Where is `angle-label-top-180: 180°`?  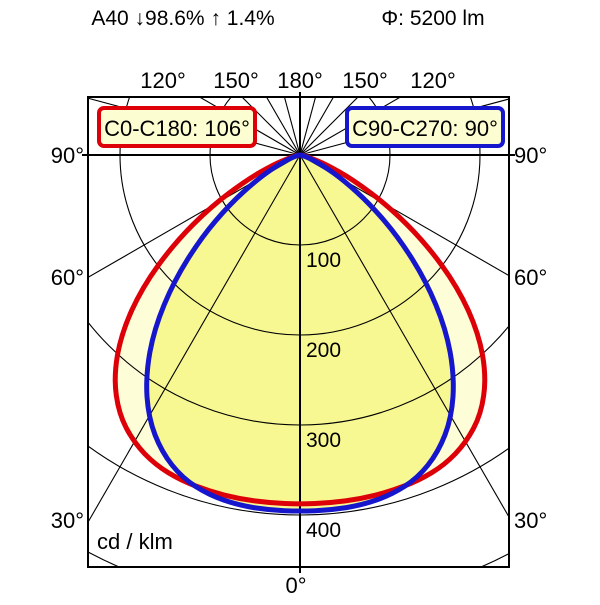 angle-label-top-180: 180° is located at coordinates (300, 80).